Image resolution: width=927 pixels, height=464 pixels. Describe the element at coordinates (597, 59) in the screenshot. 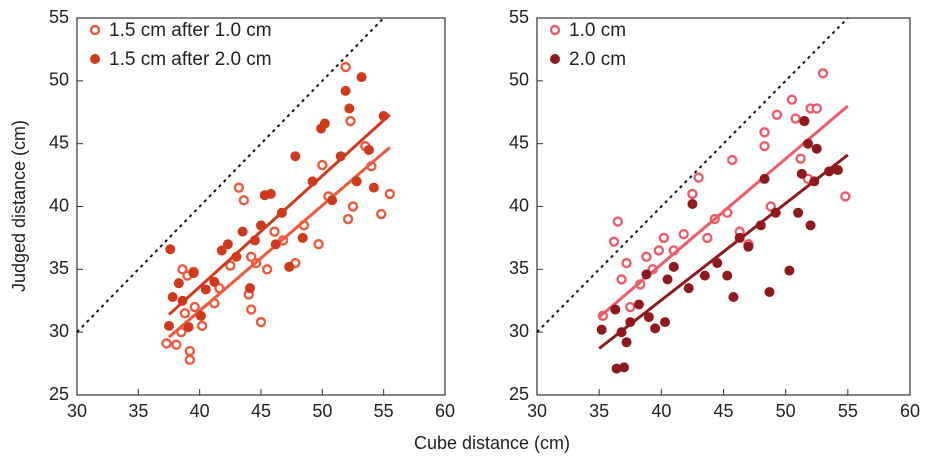

I see `legend-label: 2.0 cm` at that location.